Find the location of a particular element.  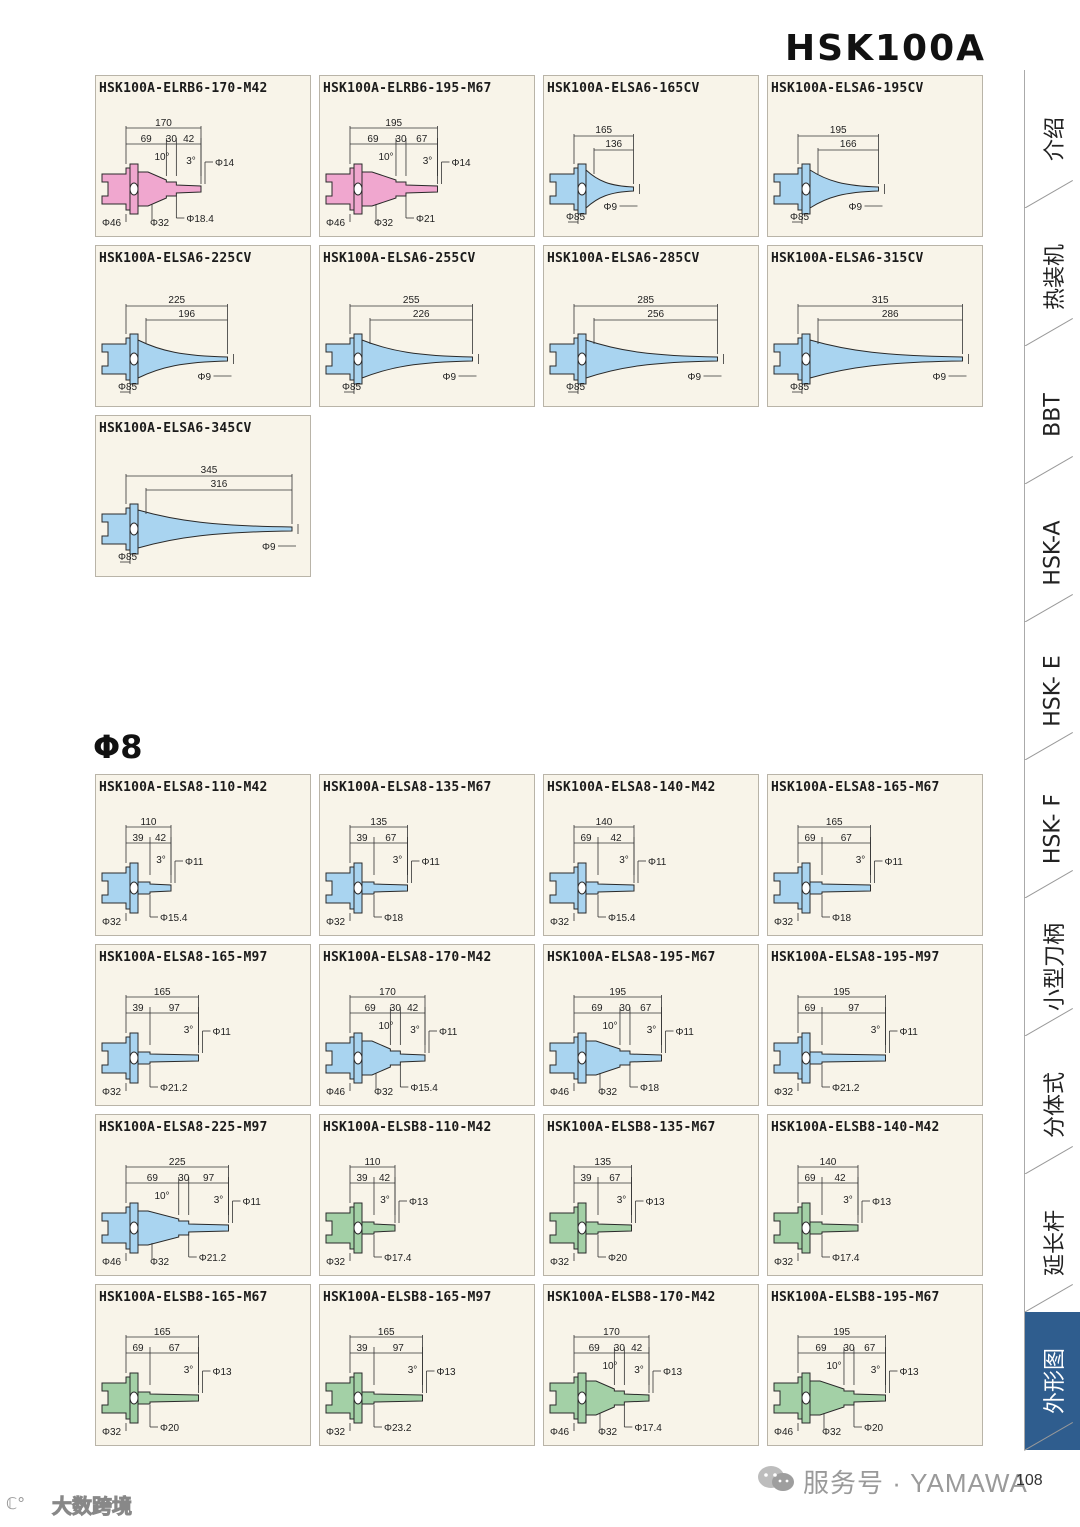

nav-tab: HSK- E is located at coordinates (1052, 691).